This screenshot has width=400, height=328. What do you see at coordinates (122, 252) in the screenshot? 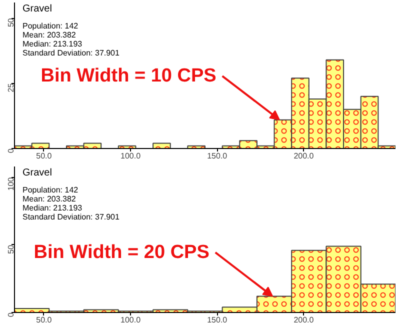
I see `annotation: Bin Width = 20 CPS` at bounding box center [122, 252].